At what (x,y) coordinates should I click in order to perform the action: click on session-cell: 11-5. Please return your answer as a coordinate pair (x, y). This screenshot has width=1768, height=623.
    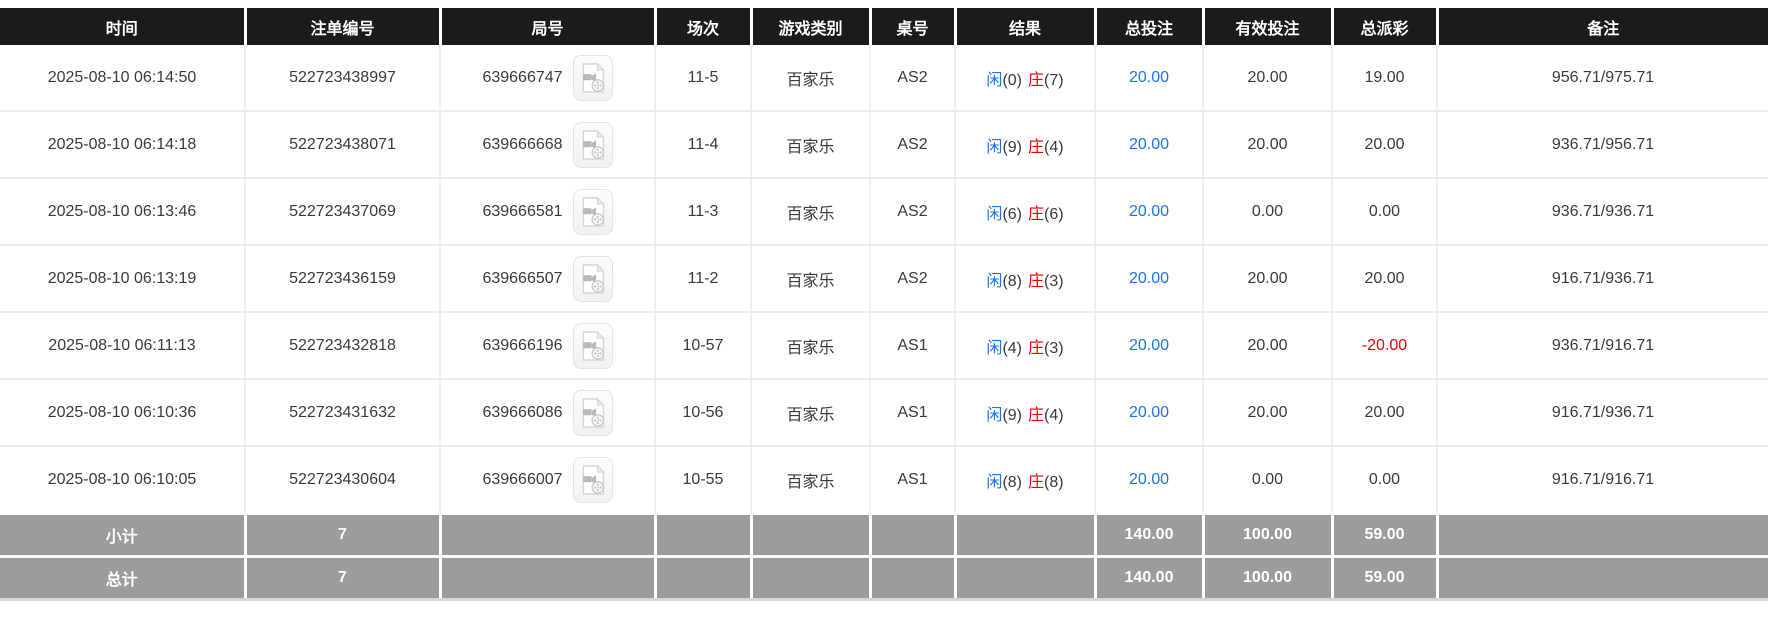
    Looking at the image, I should click on (702, 78).